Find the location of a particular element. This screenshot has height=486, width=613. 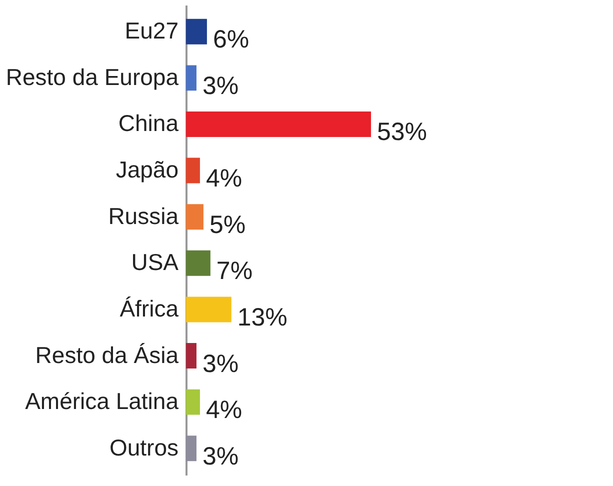

data-label: 5% is located at coordinates (227, 224).